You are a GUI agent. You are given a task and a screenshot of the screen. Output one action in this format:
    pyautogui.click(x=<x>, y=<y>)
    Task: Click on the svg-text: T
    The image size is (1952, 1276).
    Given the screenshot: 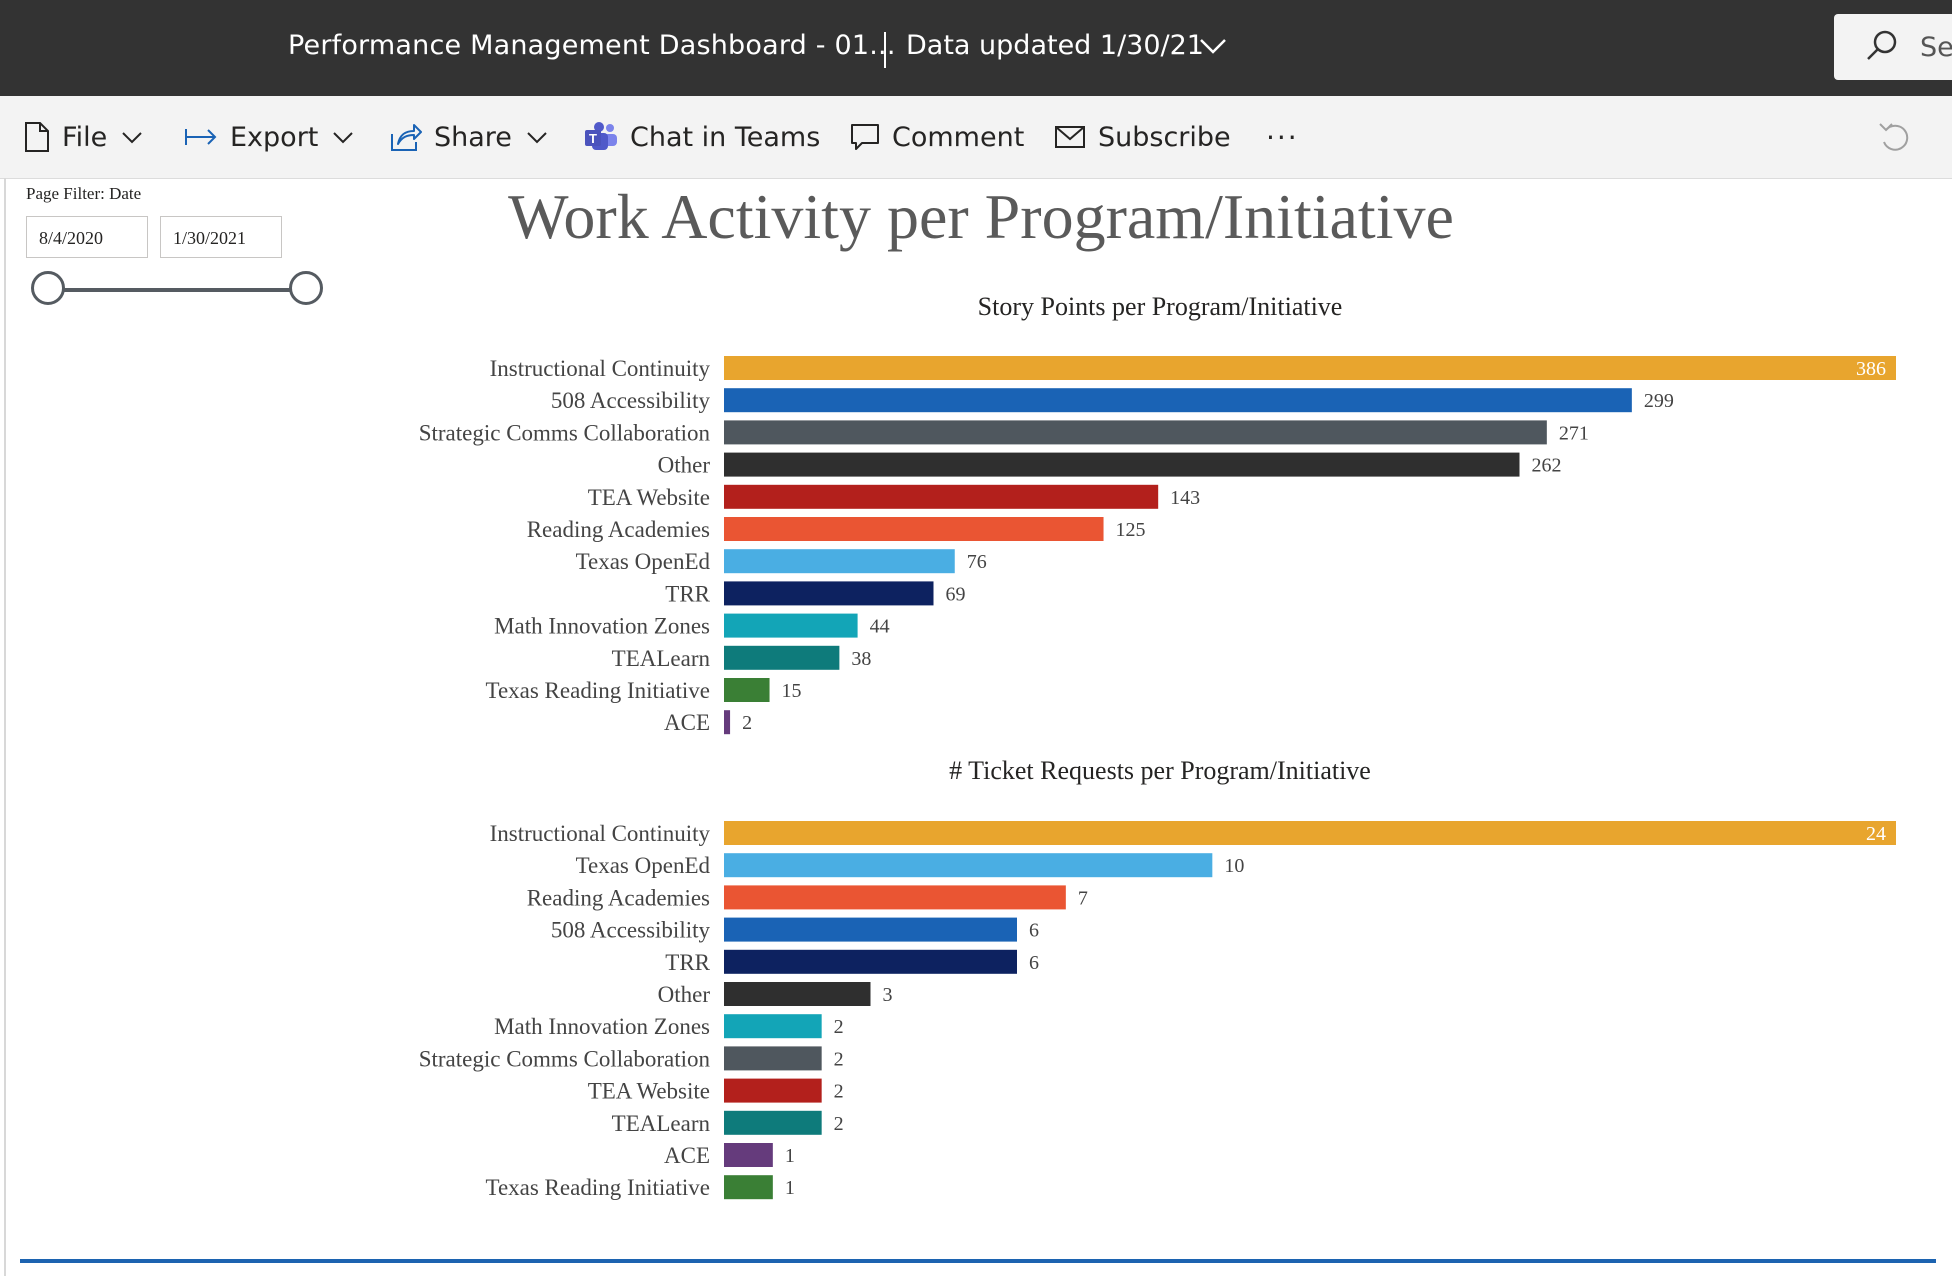 What is the action you would take?
    pyautogui.click(x=593, y=138)
    